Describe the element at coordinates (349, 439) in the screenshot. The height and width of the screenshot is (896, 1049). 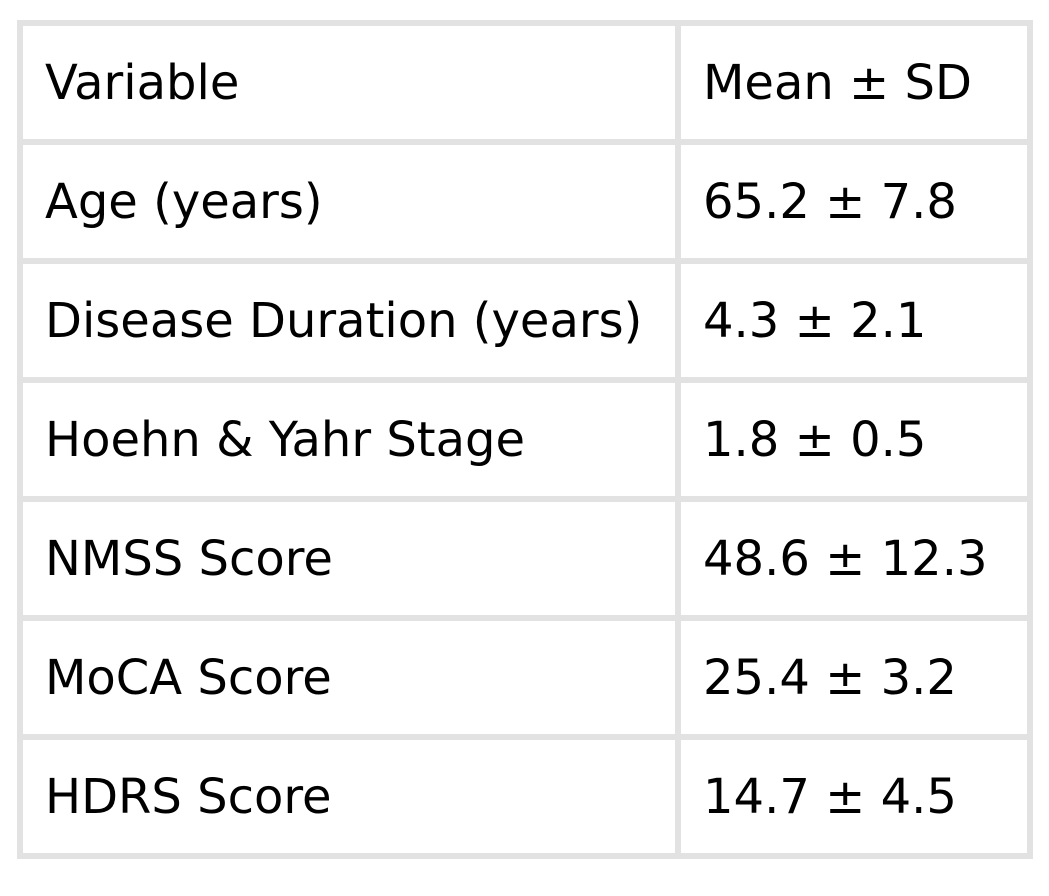
I see `variable-cell: Hoehn & Yahr Stage` at that location.